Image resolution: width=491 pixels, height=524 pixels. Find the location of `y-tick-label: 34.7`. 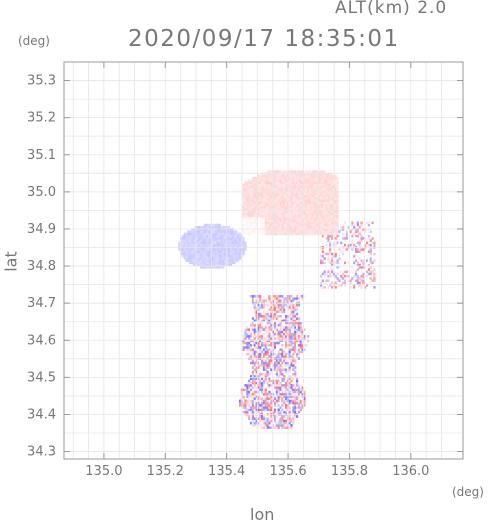

y-tick-label: 34.7 is located at coordinates (41, 303).